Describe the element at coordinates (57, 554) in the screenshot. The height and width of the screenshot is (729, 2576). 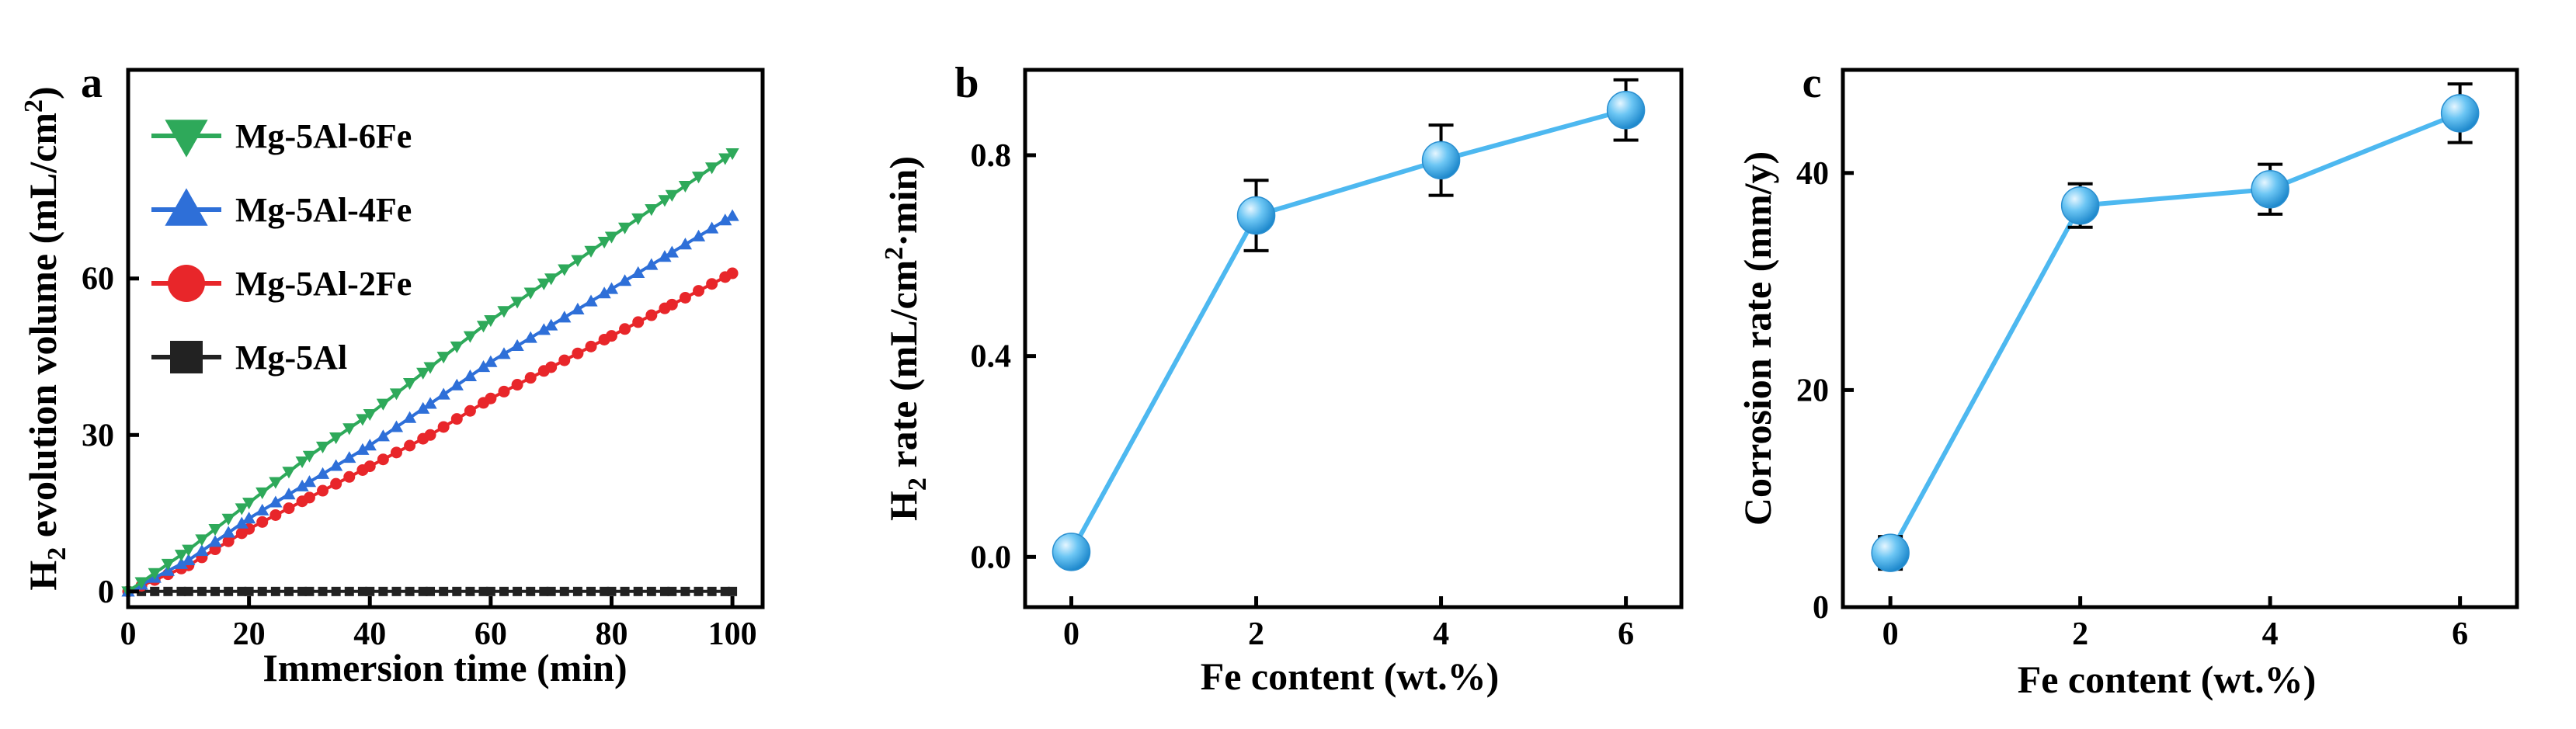
I see `panel-a-y-title-sub: 2` at that location.